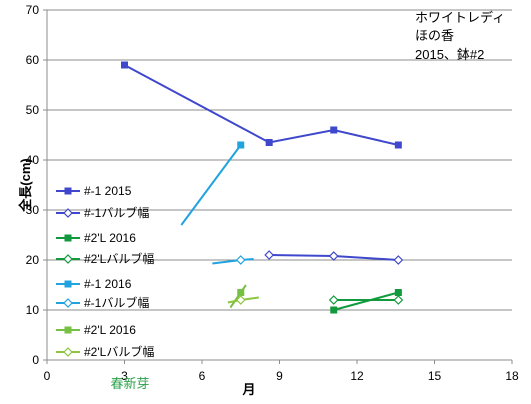 Image resolution: width=531 pixels, height=404 pixels. What do you see at coordinates (202, 376) in the screenshot?
I see `x-tick-label-2: 6` at bounding box center [202, 376].